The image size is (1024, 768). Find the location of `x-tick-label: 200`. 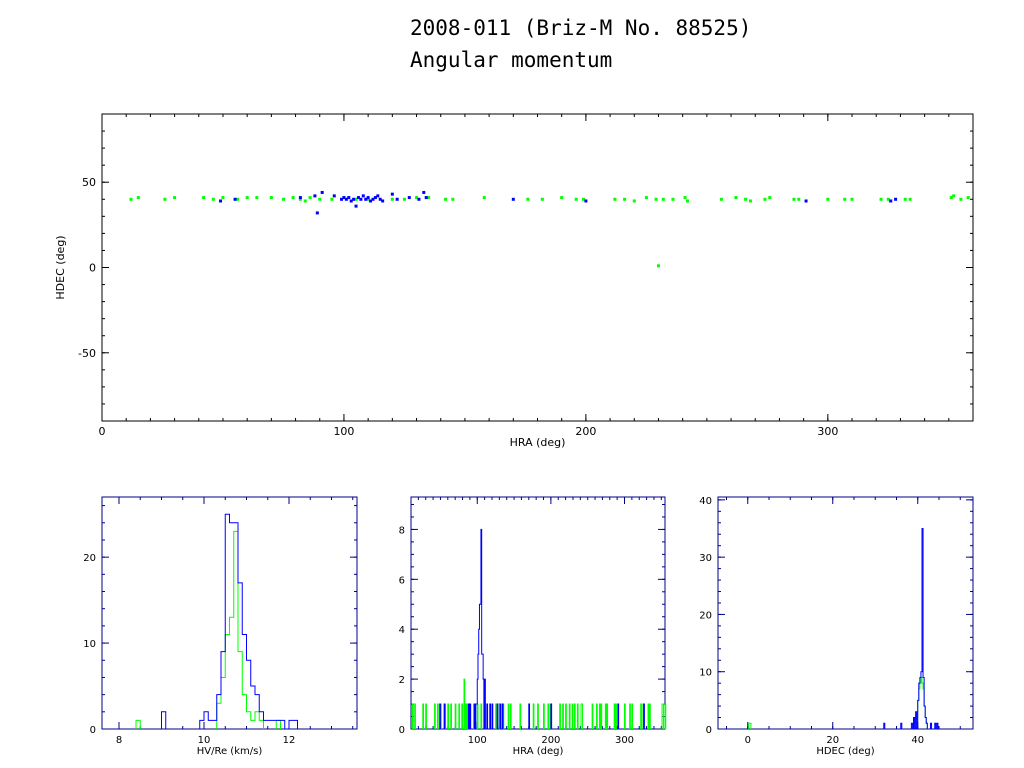

x-tick-label: 200 is located at coordinates (550, 740).